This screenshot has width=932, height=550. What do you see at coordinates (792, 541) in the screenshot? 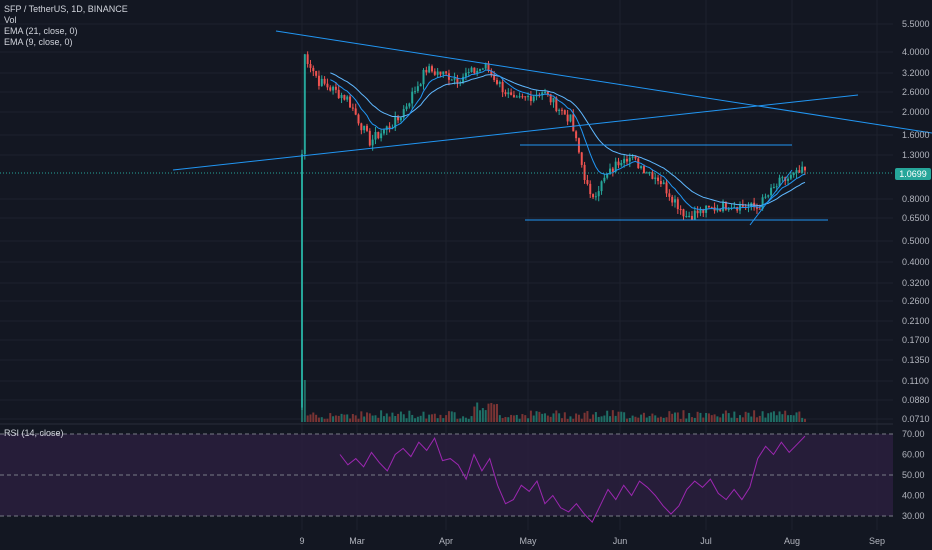
I see `time-tick-label: Aug` at bounding box center [792, 541].